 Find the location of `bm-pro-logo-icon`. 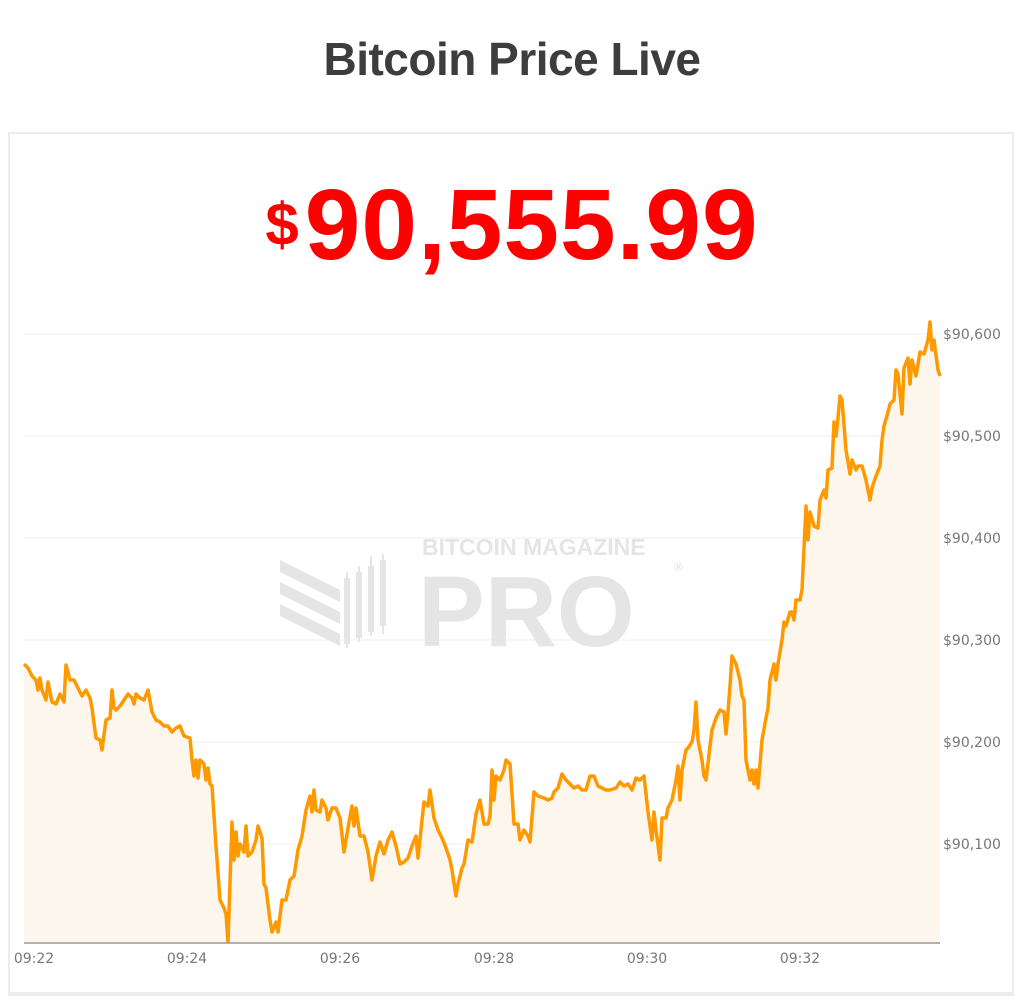

bm-pro-logo-icon is located at coordinates (333, 601).